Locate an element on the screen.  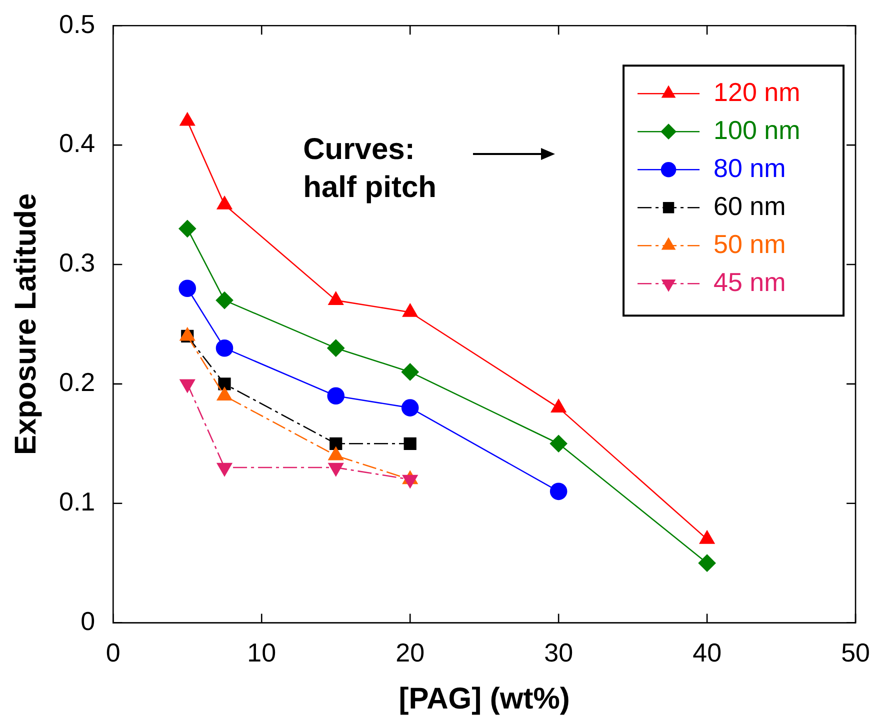
x-tick-label: 50 is located at coordinates (855, 653).